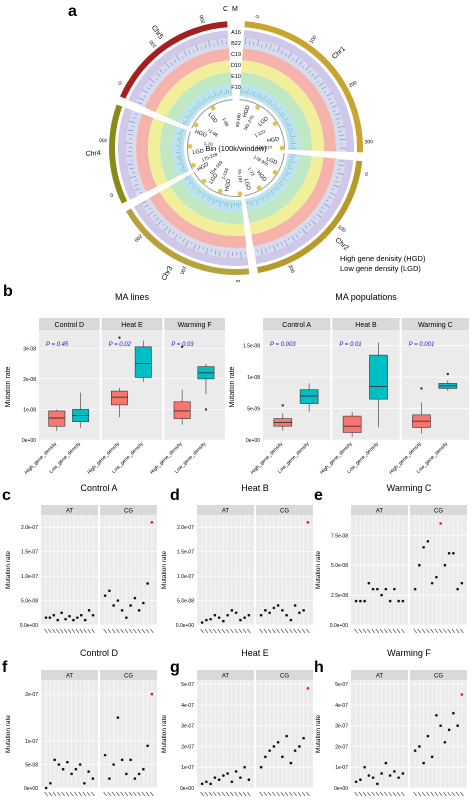  Describe the element at coordinates (8, 291) in the screenshot. I see `panel-letter-b: b` at that location.